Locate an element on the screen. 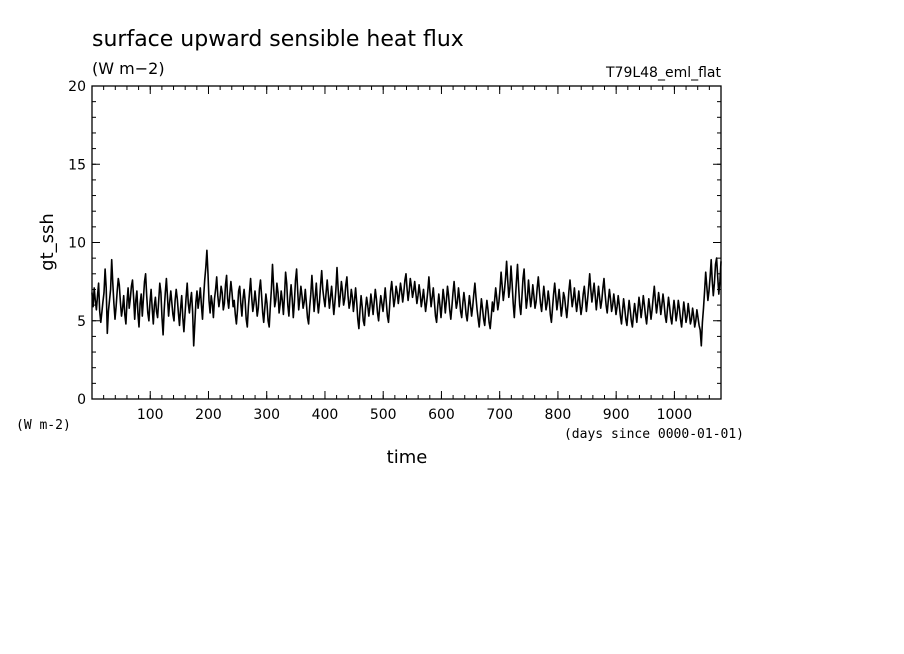 The height and width of the screenshot is (654, 904). x-axis-units: (days since 0000-01-01) is located at coordinates (654, 434).